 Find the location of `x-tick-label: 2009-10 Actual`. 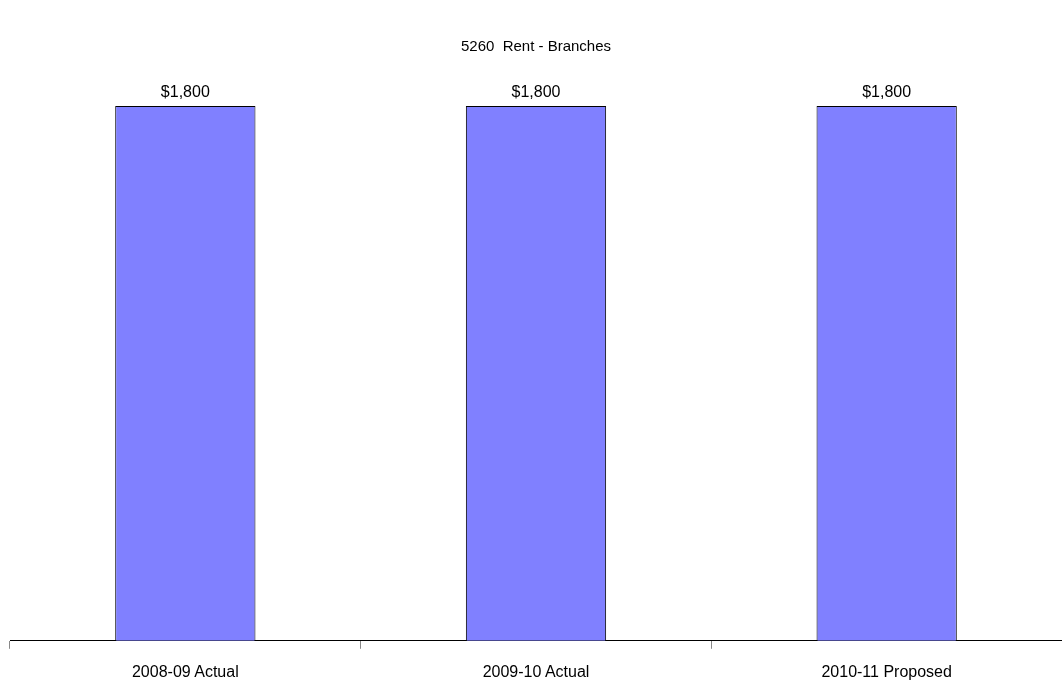

x-tick-label: 2009-10 Actual is located at coordinates (536, 671).